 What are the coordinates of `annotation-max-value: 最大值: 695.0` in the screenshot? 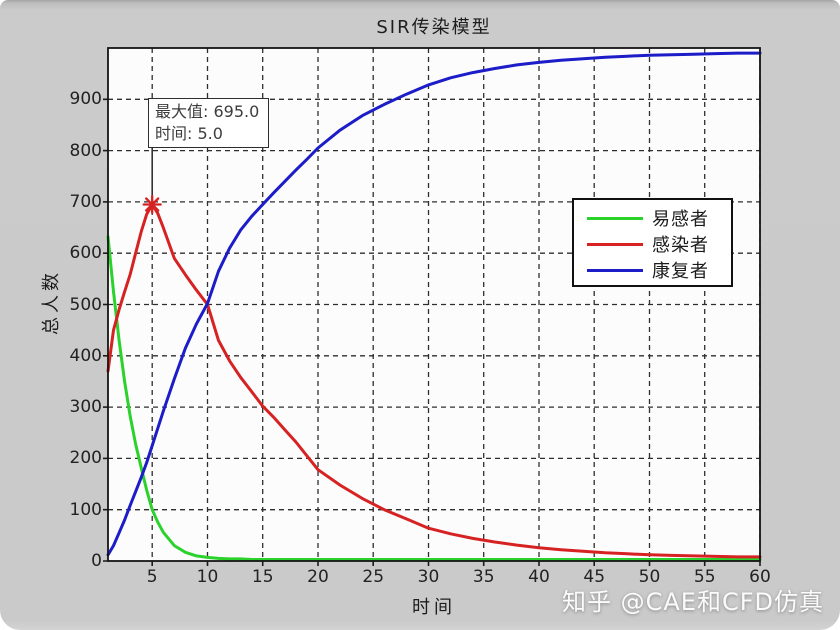 It's located at (207, 111).